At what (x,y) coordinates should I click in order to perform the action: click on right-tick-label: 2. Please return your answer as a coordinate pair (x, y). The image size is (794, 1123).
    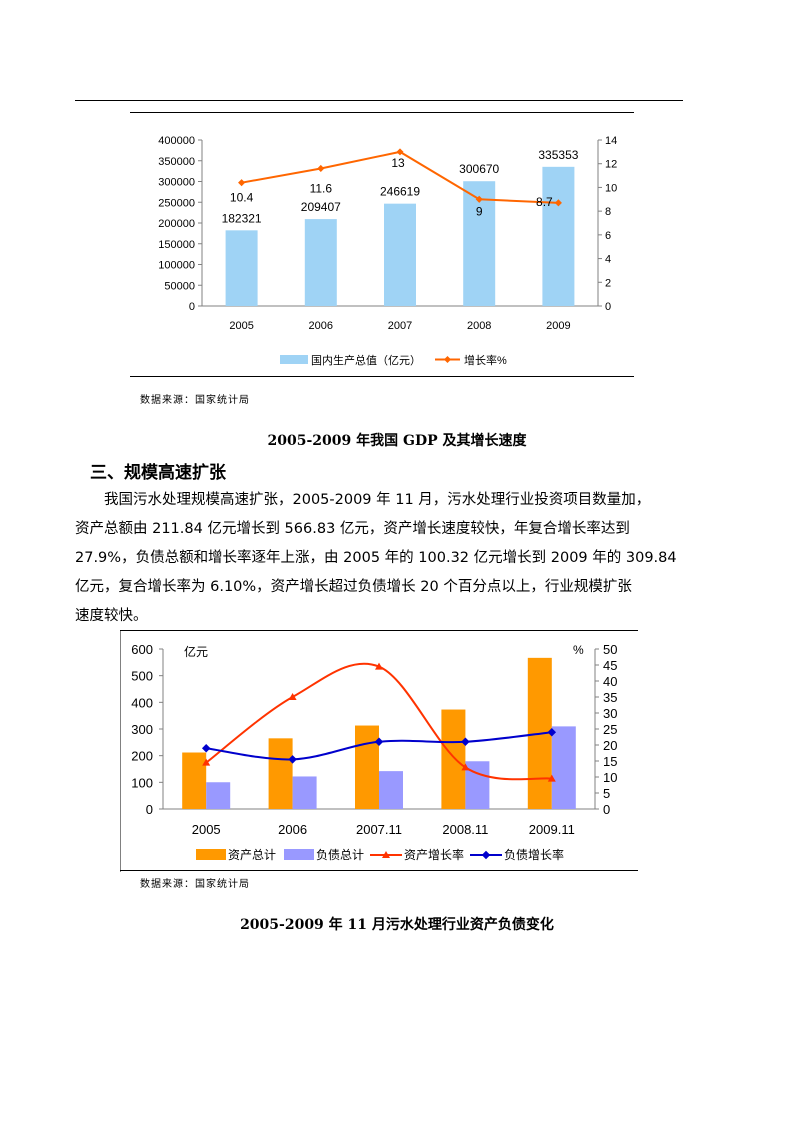
    Looking at the image, I should click on (608, 283).